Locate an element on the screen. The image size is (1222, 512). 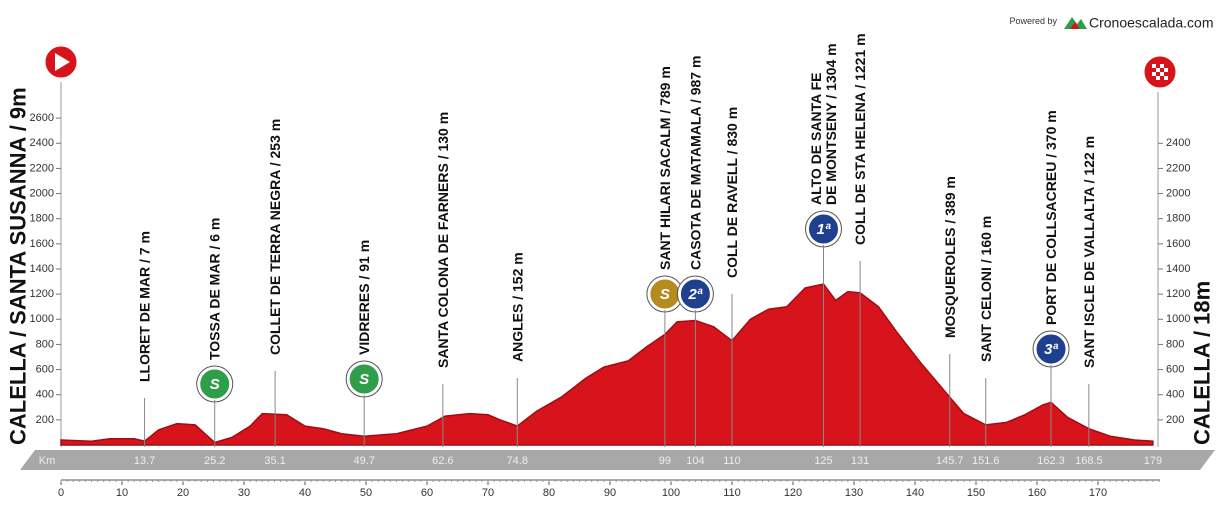
y-tick-label: 2200 is located at coordinates (42, 168).